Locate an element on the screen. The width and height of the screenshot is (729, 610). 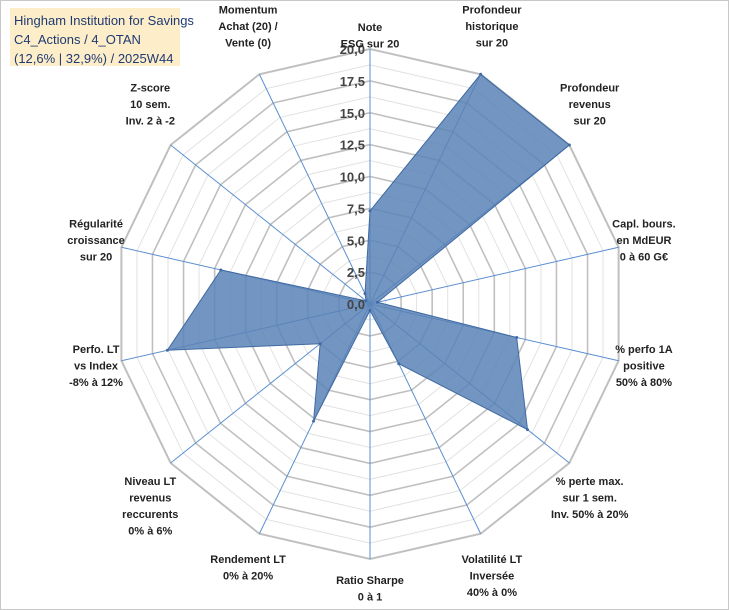
category-label: Z-score 10 sem. Inv. 2 à -2 is located at coordinates (150, 104).